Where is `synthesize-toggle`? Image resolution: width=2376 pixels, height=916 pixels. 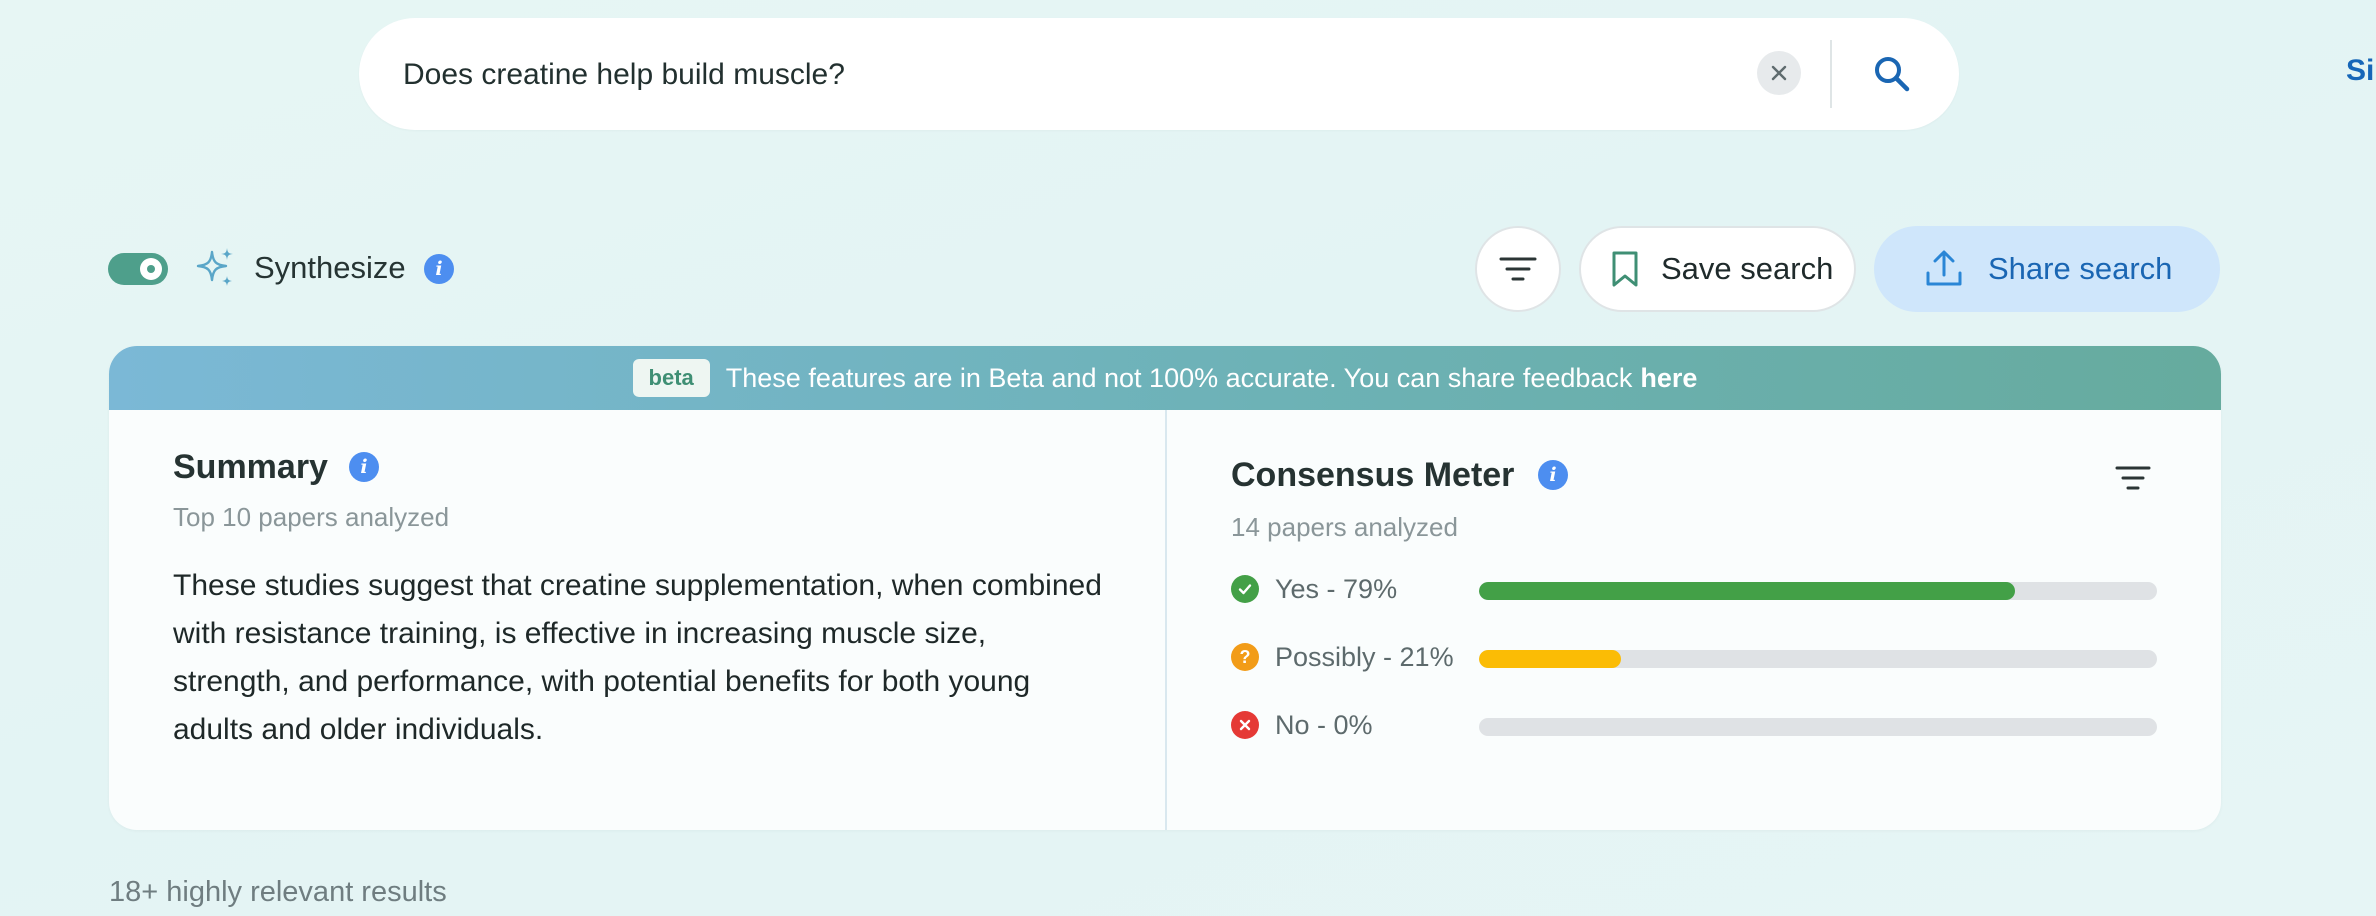 synthesize-toggle is located at coordinates (138, 269).